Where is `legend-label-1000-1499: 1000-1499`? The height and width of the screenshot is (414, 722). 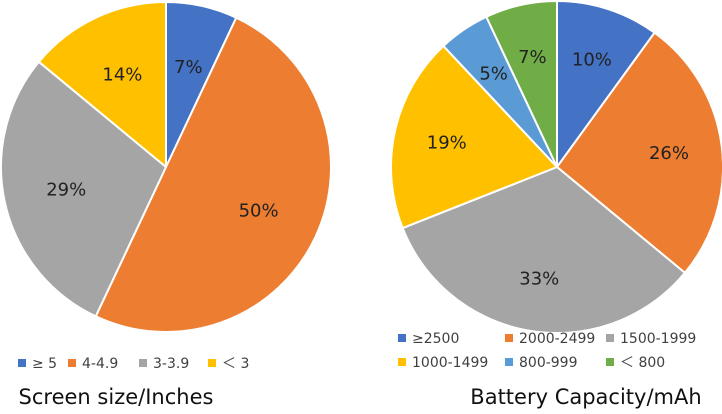 legend-label-1000-1499: 1000-1499 is located at coordinates (450, 363).